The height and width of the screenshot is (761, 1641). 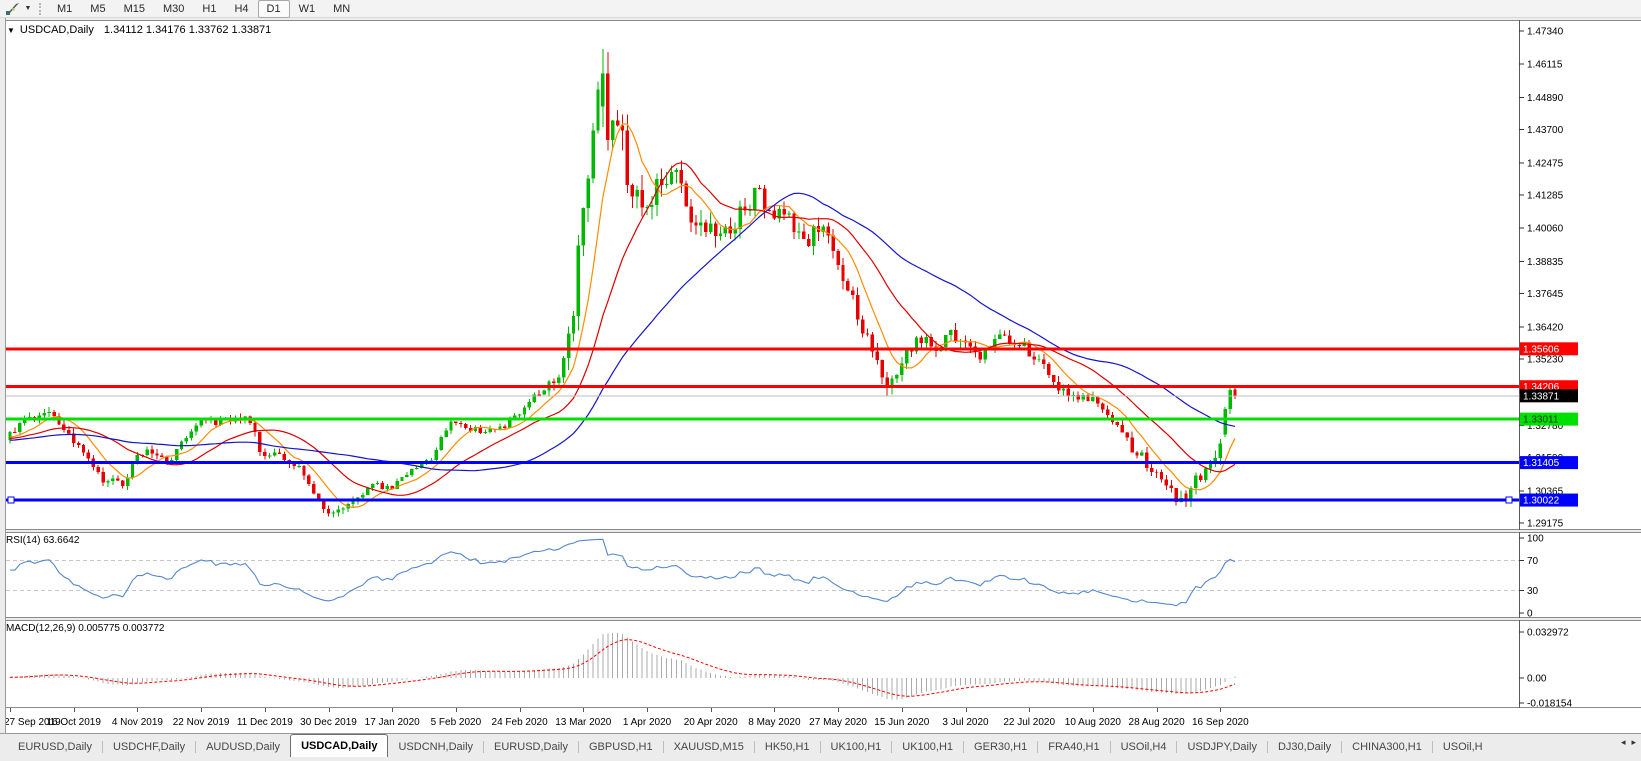 I want to click on support-line-low-badge, so click(x=1549, y=500).